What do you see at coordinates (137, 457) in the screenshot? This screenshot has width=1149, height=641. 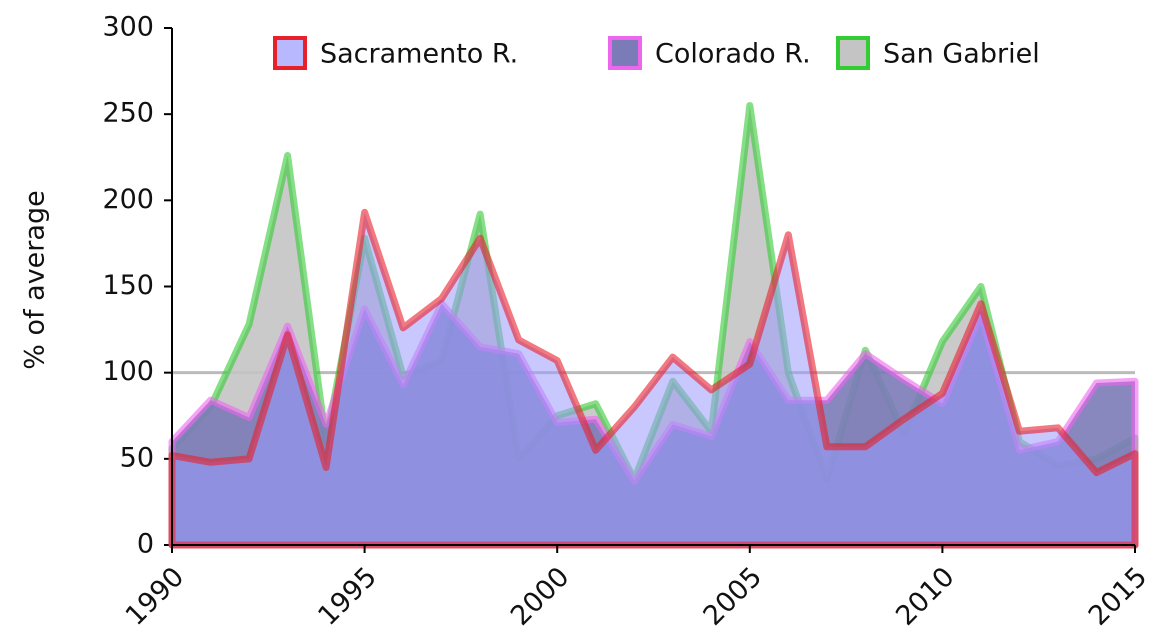 I see `y-tick-label: 50` at bounding box center [137, 457].